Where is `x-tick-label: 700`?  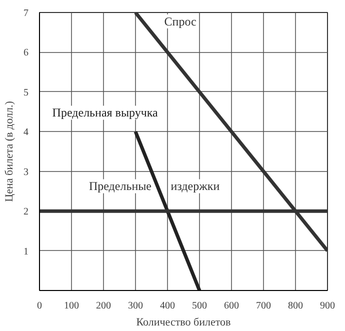 x-tick-label: 700 is located at coordinates (263, 306).